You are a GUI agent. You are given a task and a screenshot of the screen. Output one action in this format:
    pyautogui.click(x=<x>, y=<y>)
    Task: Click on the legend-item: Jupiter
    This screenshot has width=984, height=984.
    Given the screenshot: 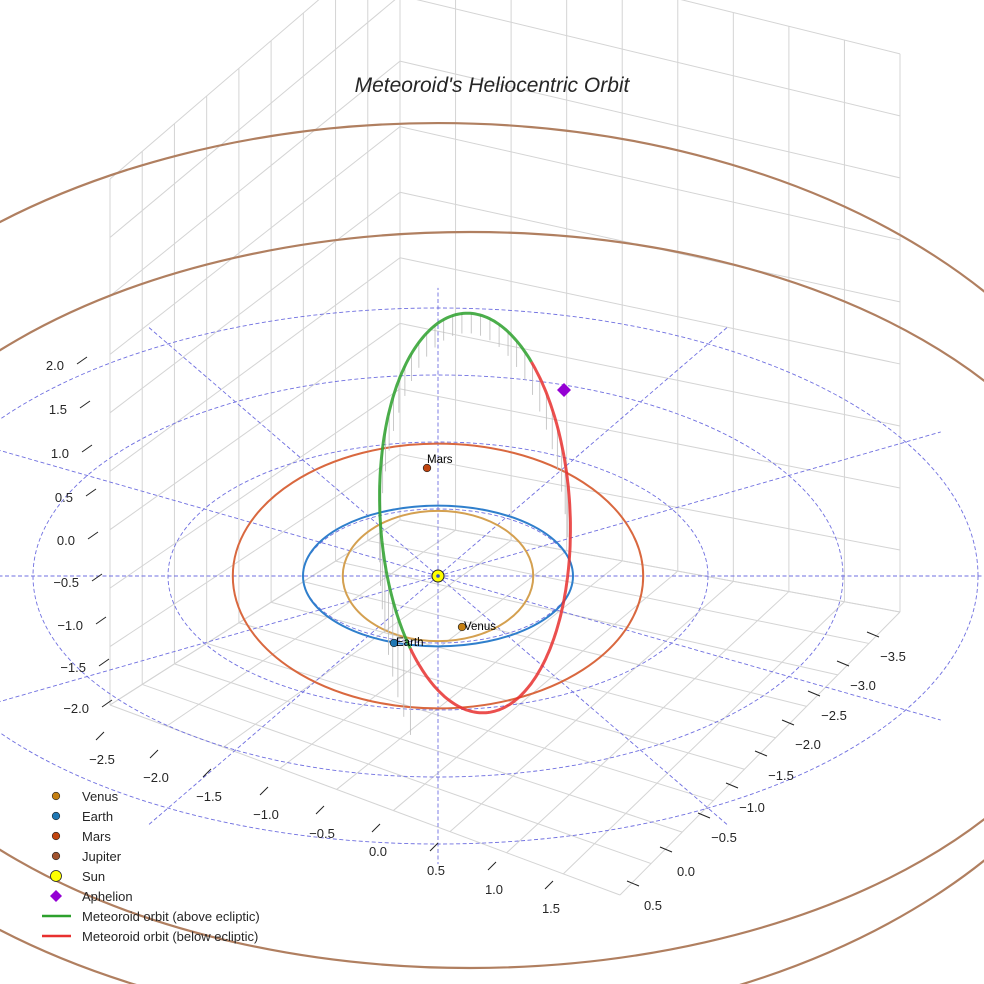 What is the action you would take?
    pyautogui.click(x=148, y=856)
    